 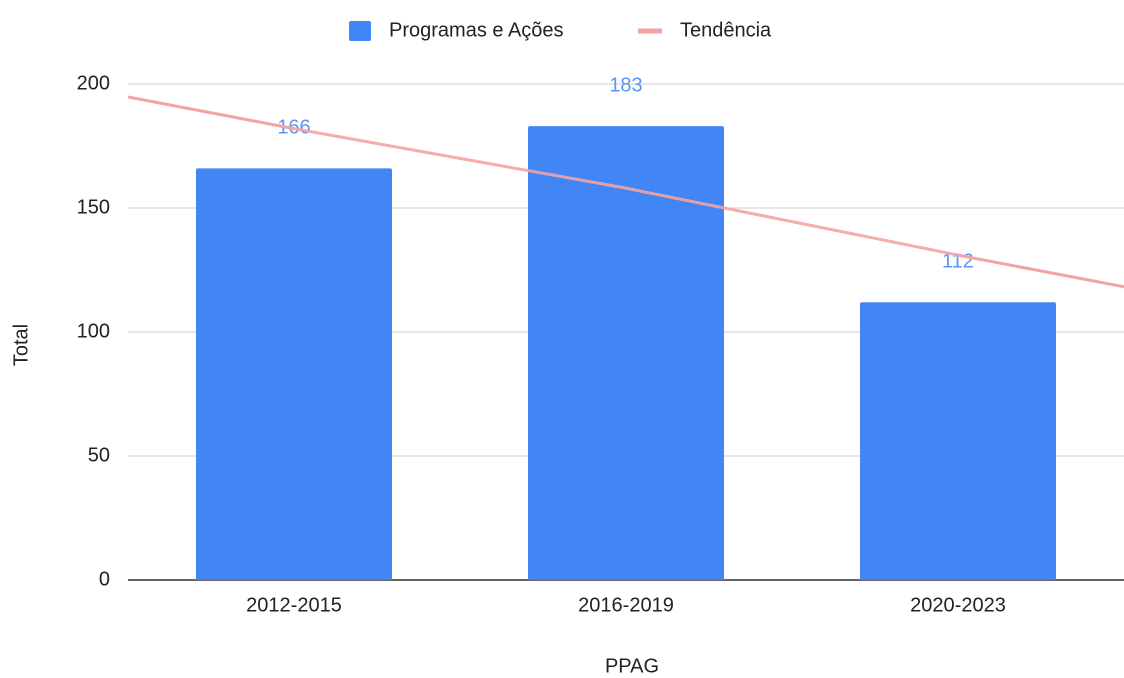 What do you see at coordinates (93, 331) in the screenshot?
I see `y-tick-label: 100` at bounding box center [93, 331].